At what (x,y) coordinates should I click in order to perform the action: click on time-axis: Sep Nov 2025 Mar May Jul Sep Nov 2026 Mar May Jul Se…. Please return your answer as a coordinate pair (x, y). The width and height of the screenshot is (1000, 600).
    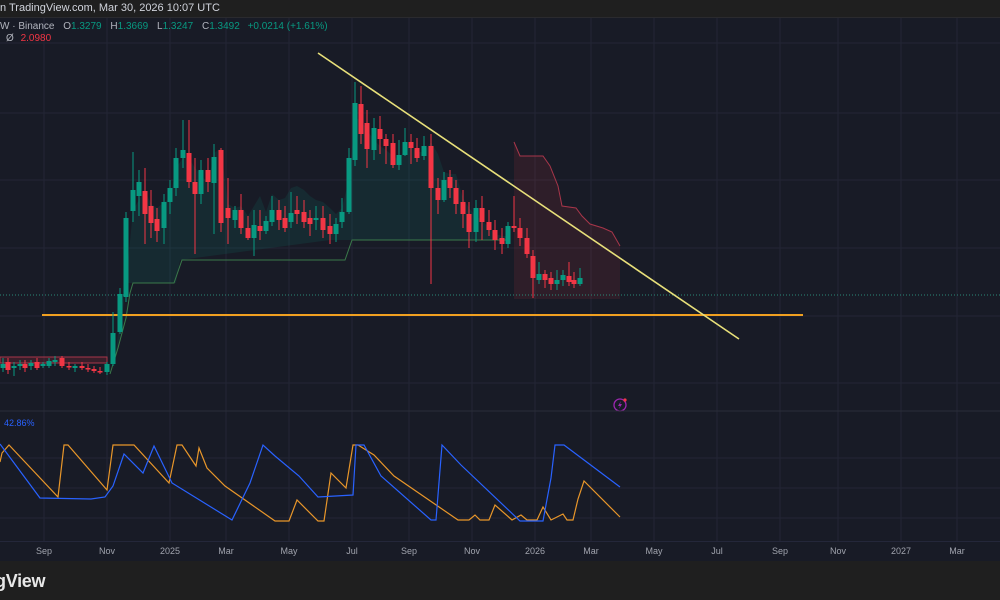
    Looking at the image, I should click on (500, 551).